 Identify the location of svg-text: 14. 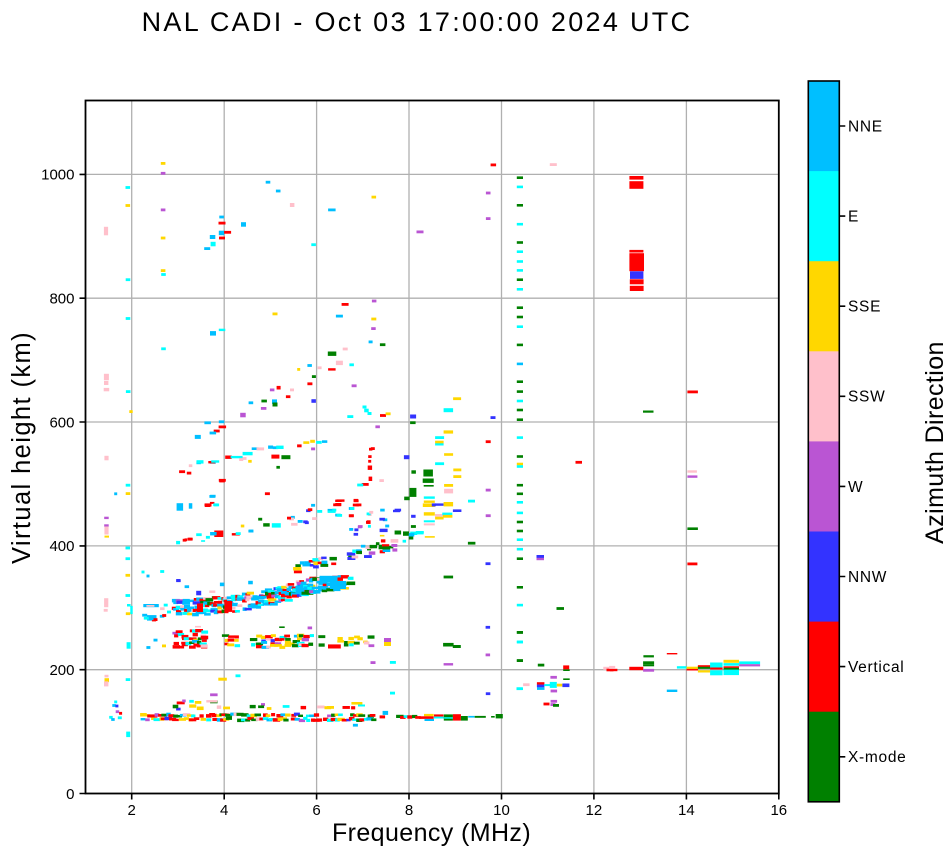
(686, 810).